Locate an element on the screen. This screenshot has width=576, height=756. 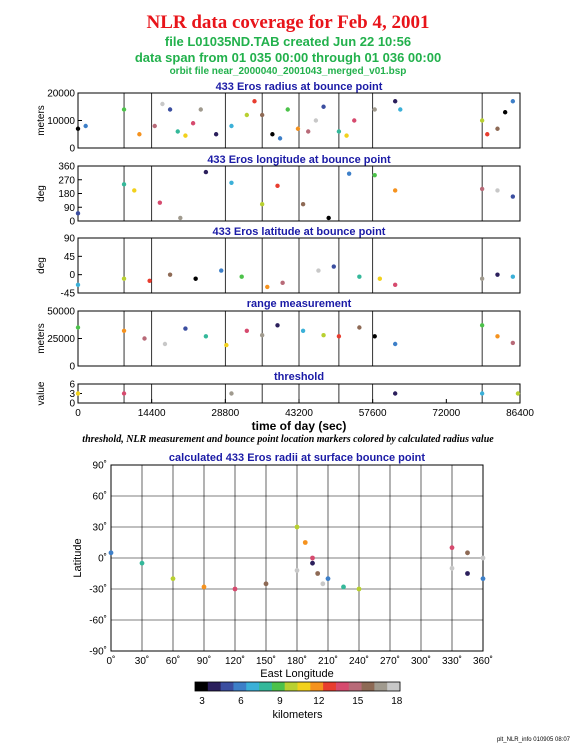
colorbar-tick-label-2: 9 is located at coordinates (280, 701).